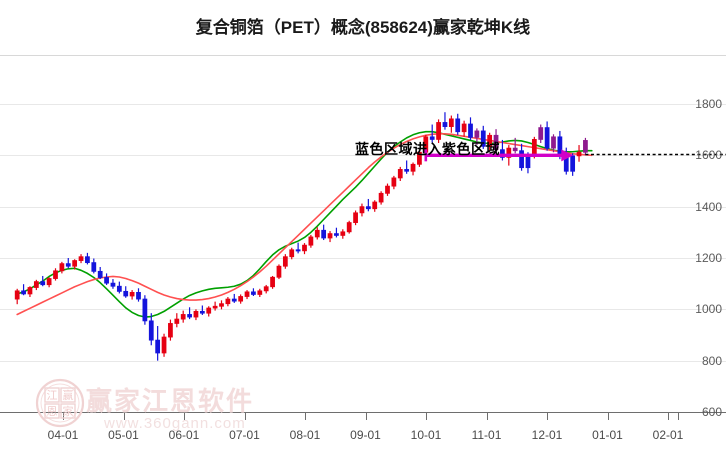  What do you see at coordinates (607, 435) in the screenshot?
I see `x-axis-tick-label: 01-01` at bounding box center [607, 435].